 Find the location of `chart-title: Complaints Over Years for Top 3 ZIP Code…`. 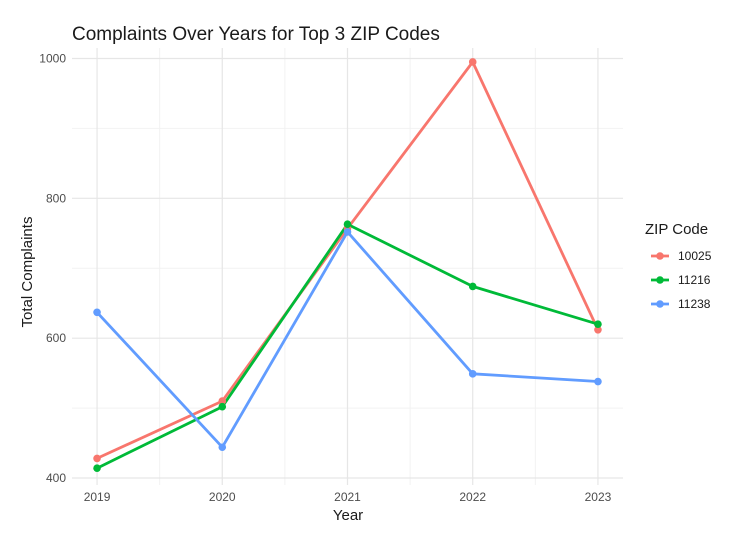

chart-title: Complaints Over Years for Top 3 ZIP Code… is located at coordinates (256, 34).